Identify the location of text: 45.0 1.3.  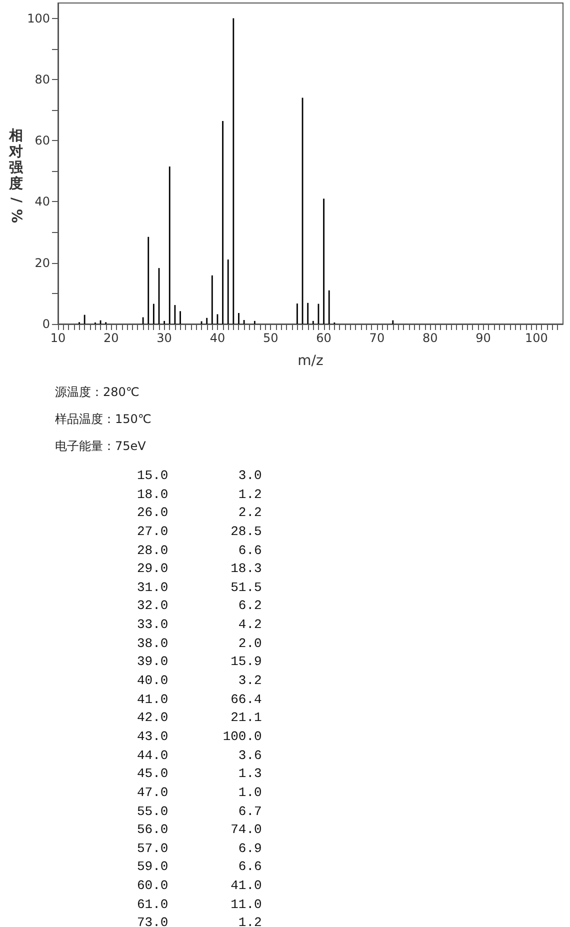
(199, 774).